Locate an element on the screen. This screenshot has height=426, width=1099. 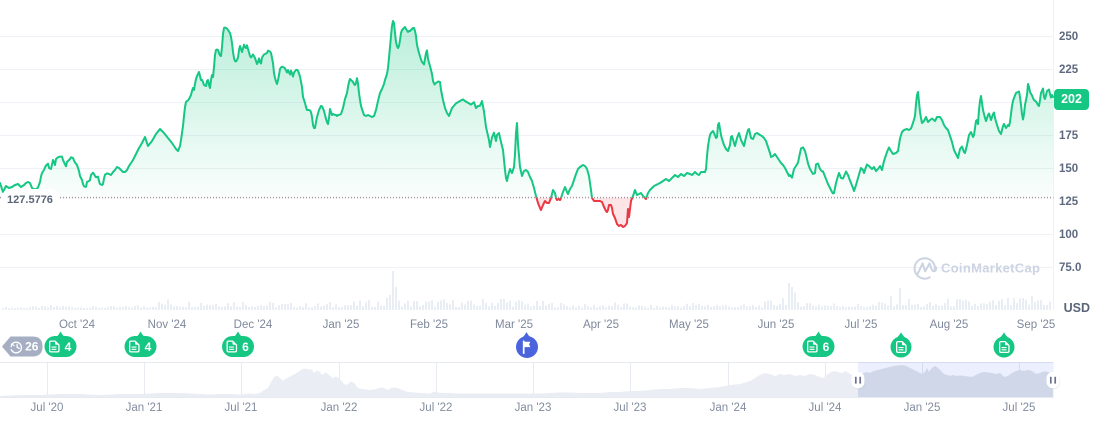
svg-text: CoinMarketCap is located at coordinates (990, 268).